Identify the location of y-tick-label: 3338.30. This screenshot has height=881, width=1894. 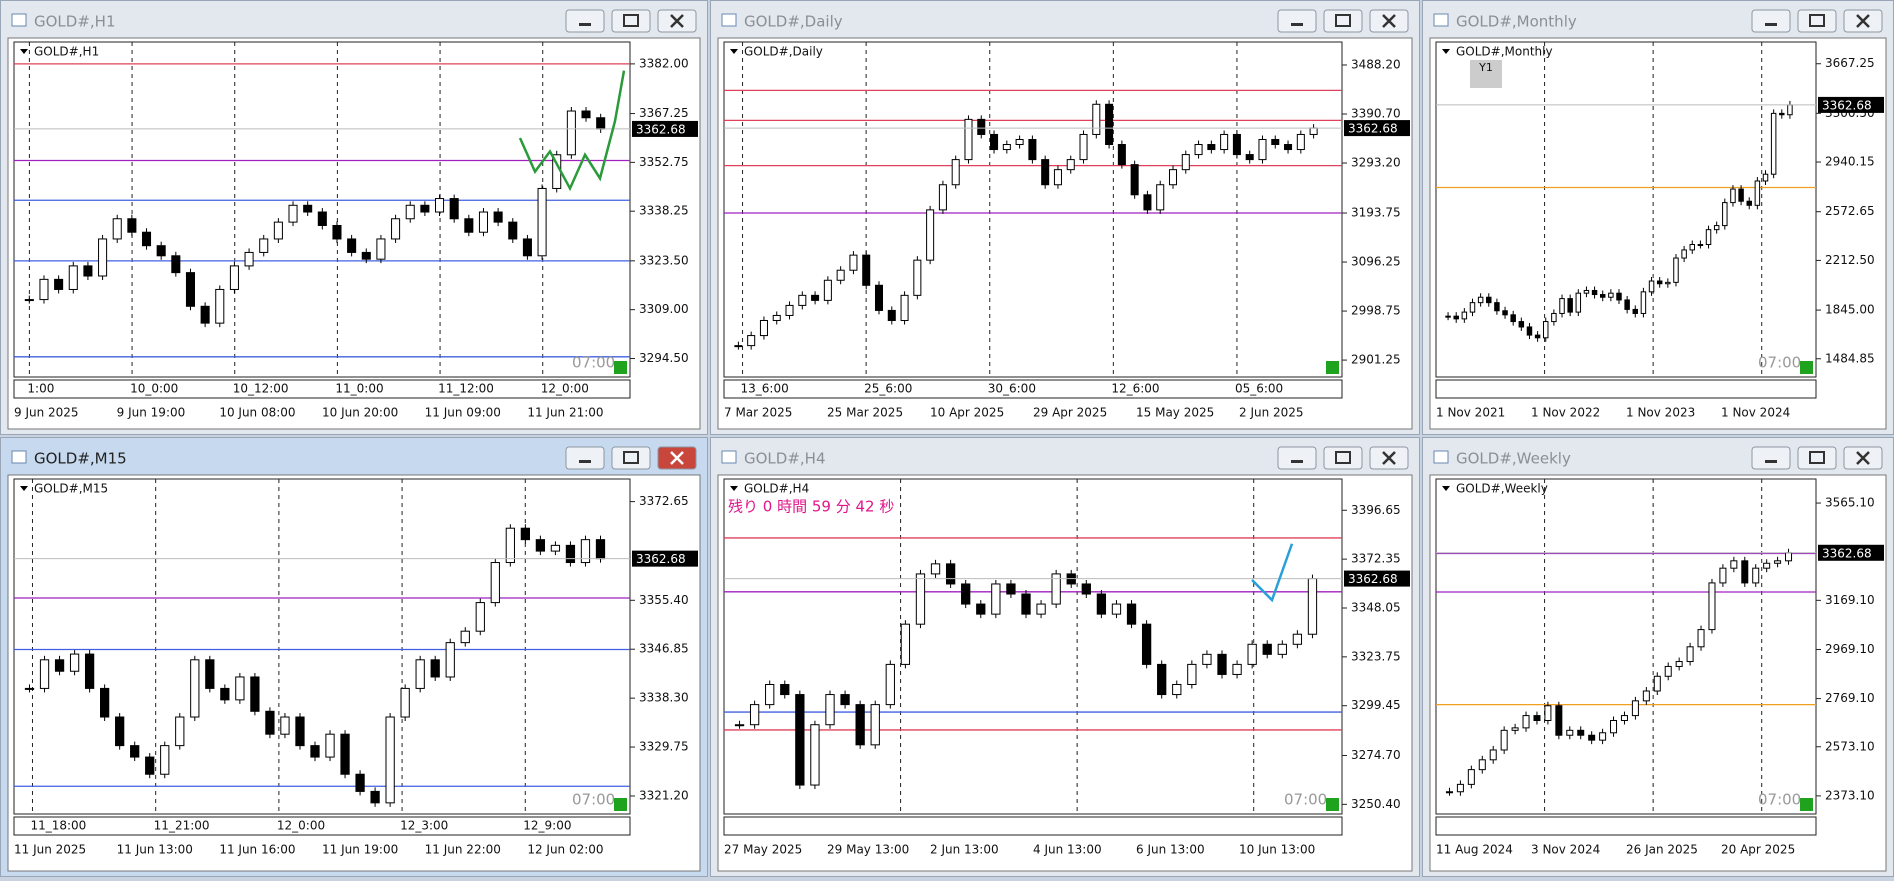
(664, 698).